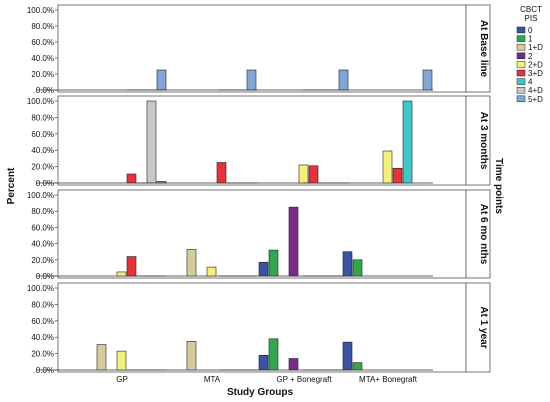 The image size is (550, 402). I want to click on legend-item: 1, so click(524, 39).